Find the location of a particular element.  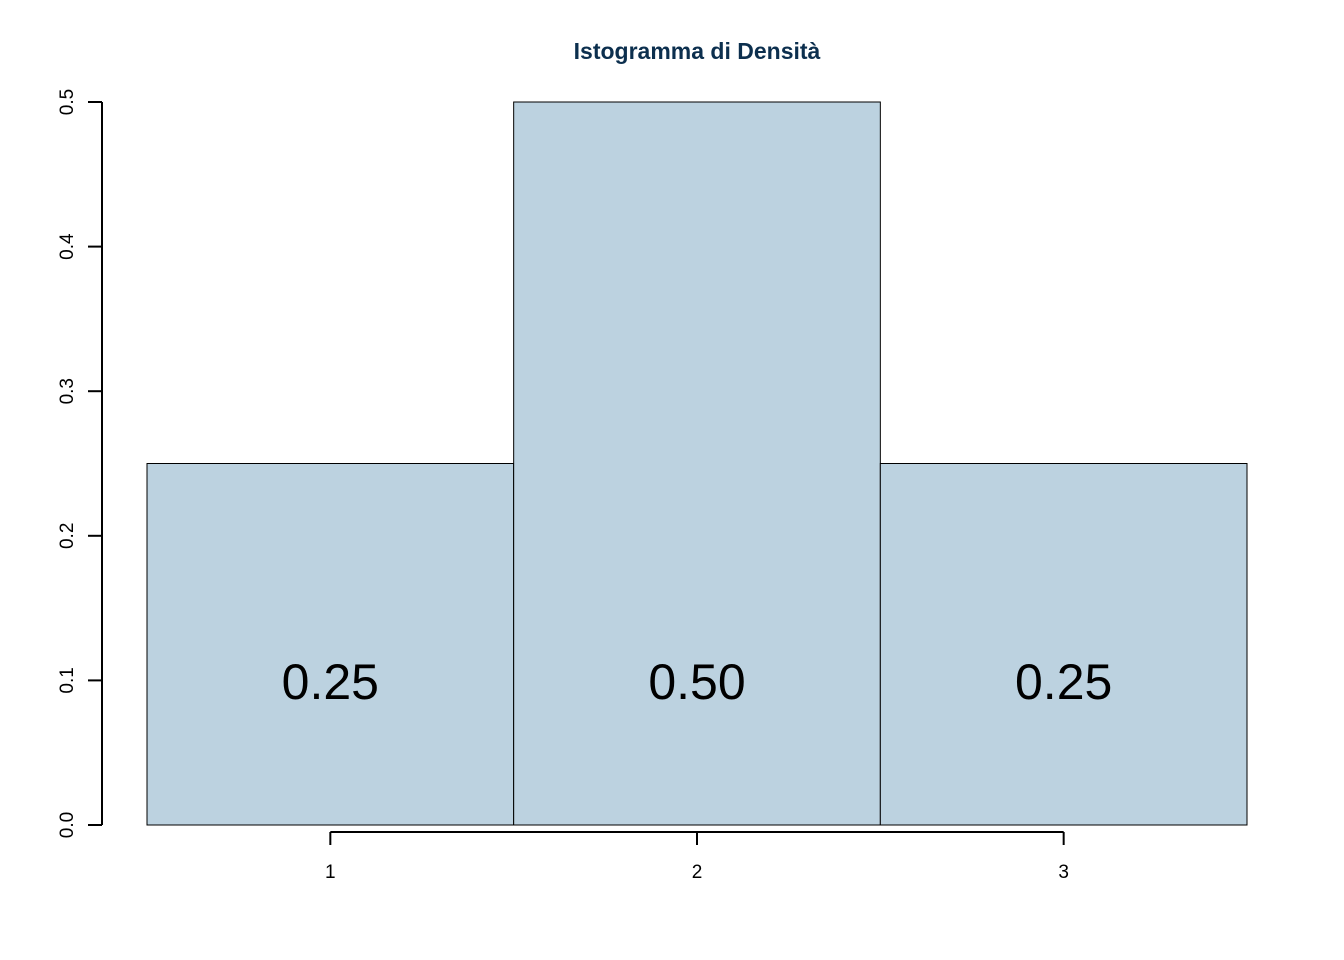

y-axis: 0.0 0.1 0.2 0.3 0.4 0.5 is located at coordinates (80, 463).